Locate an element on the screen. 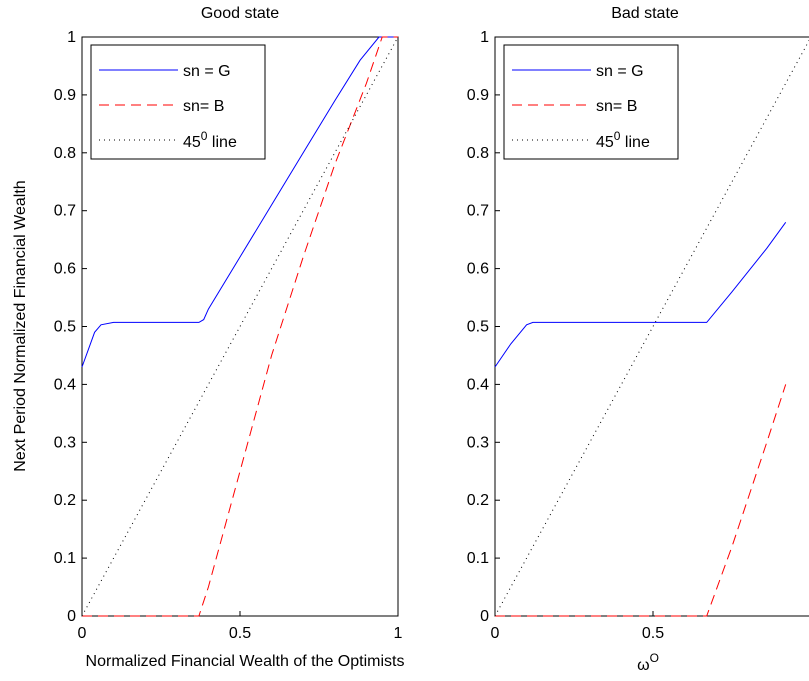  left-legend-box is located at coordinates (178, 102).